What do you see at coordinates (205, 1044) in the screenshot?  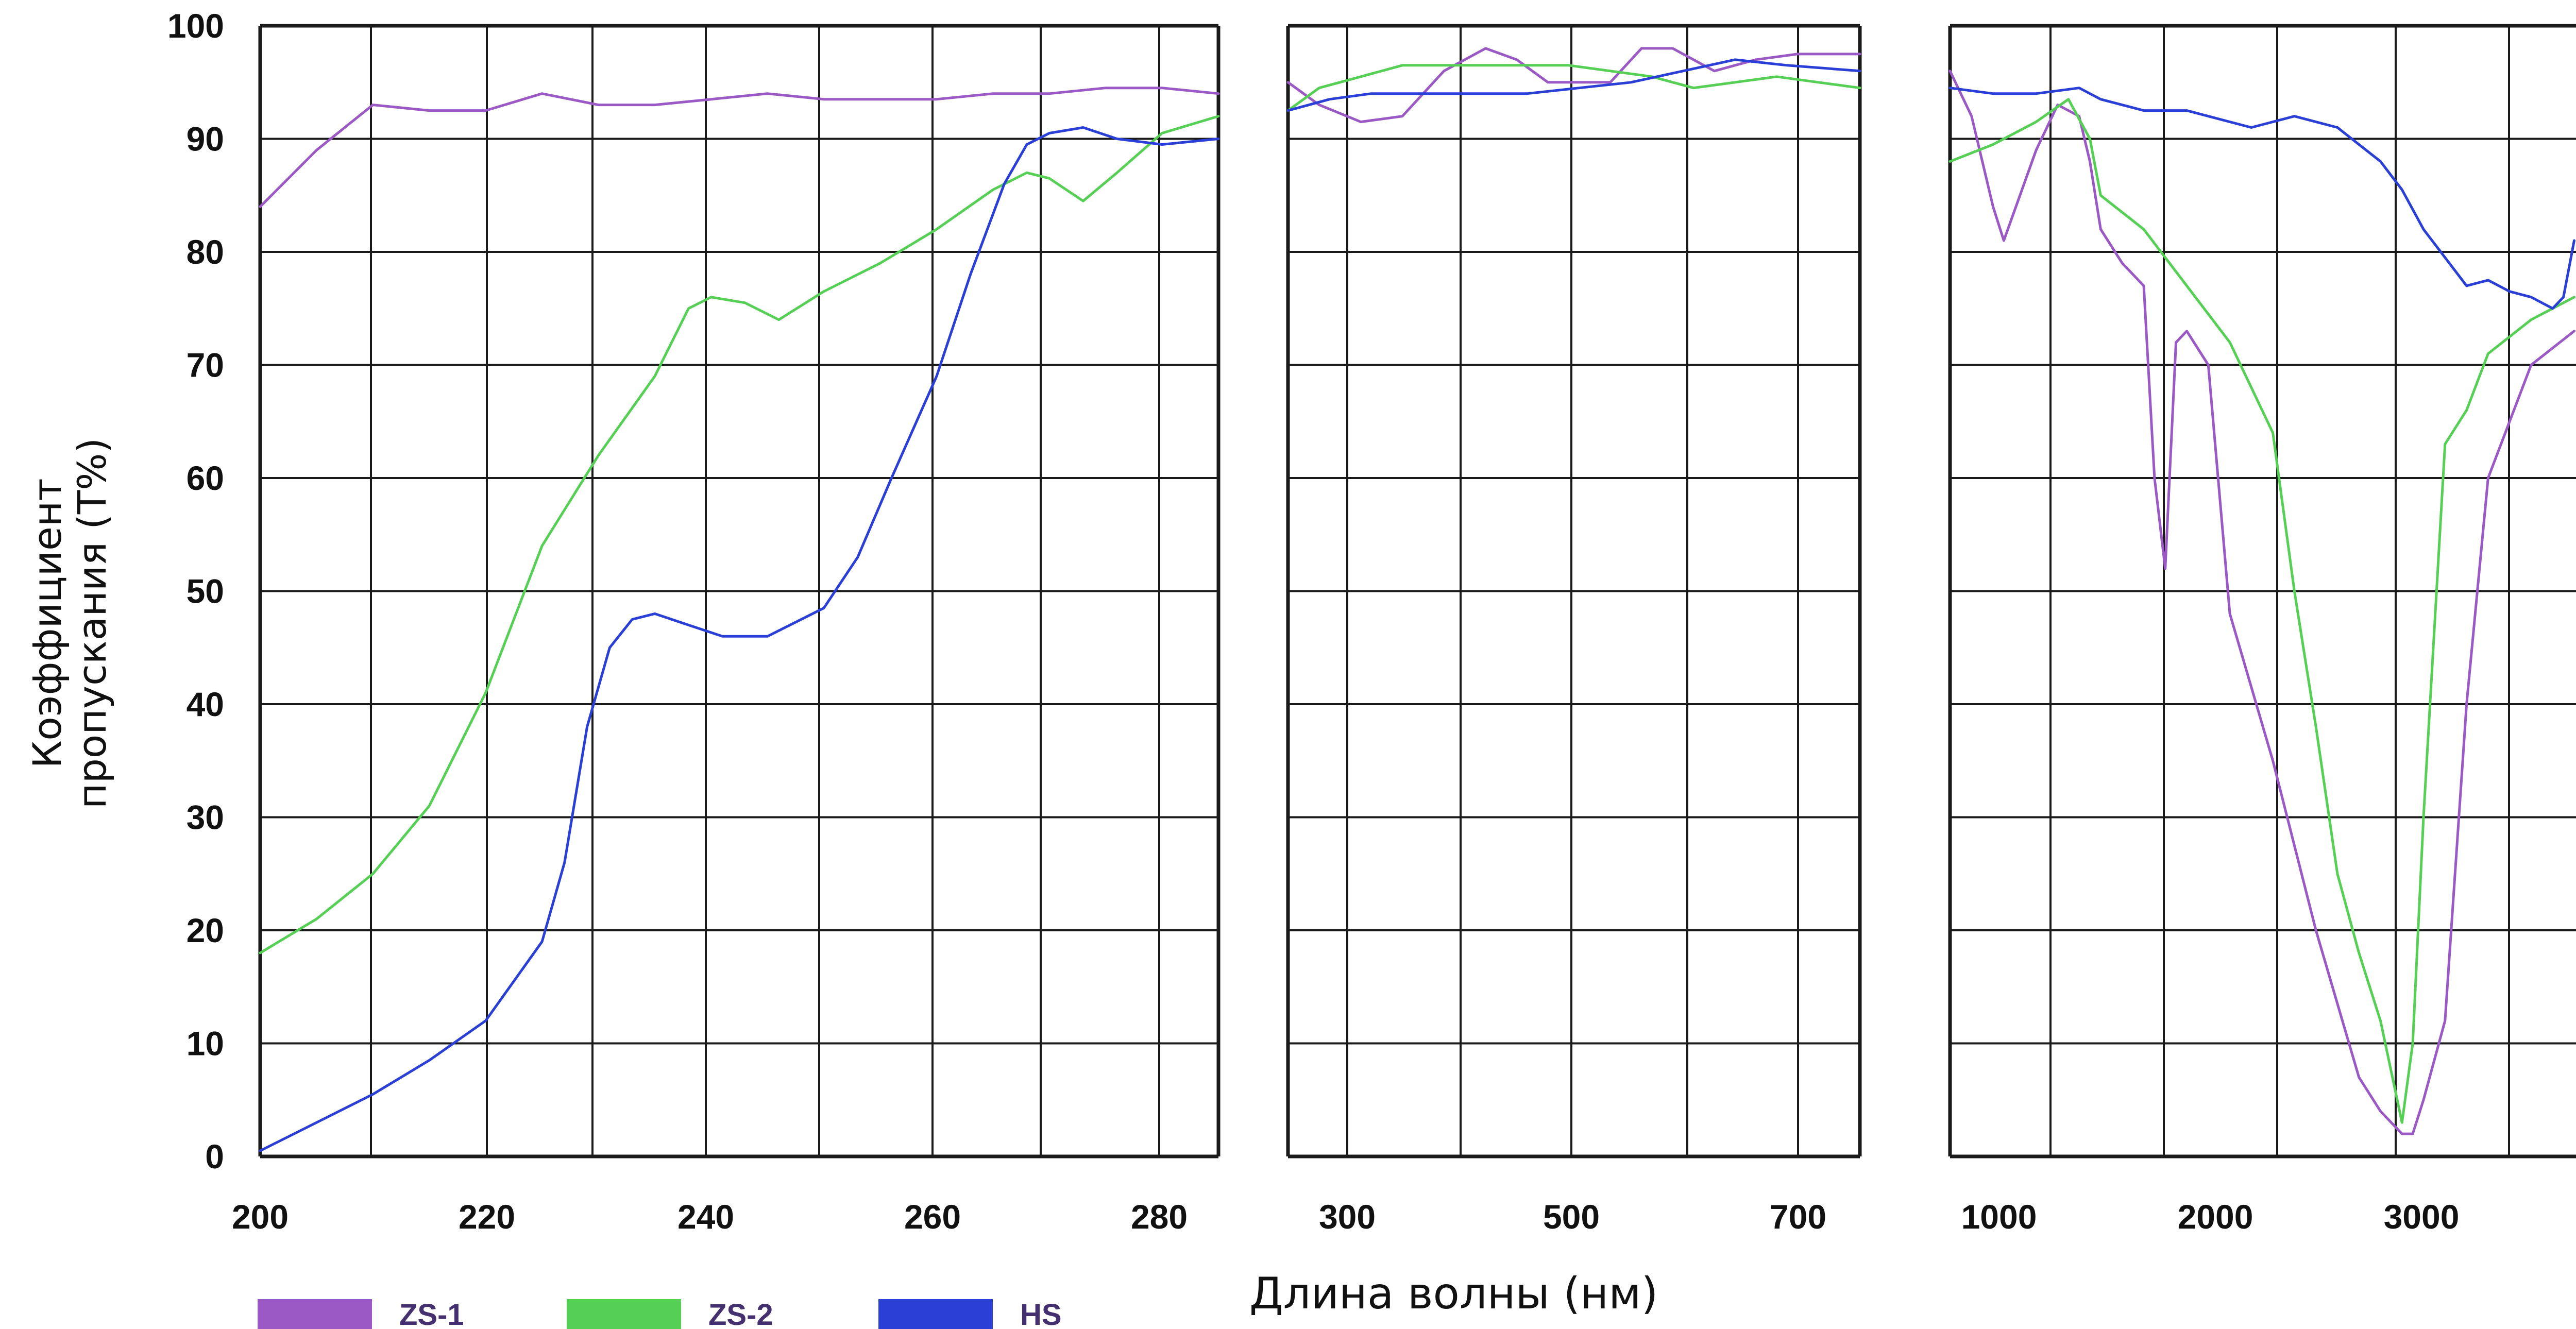 I see `y-tick-label: 10` at bounding box center [205, 1044].